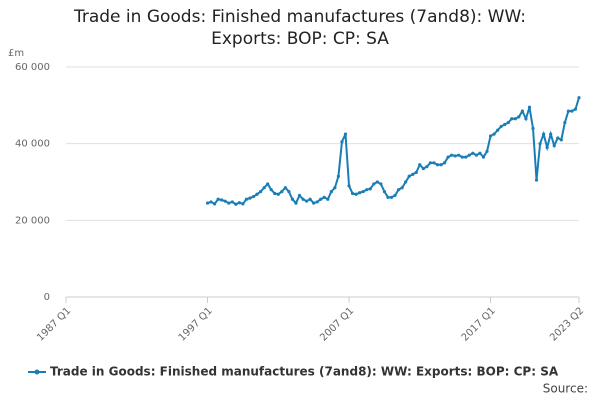 The height and width of the screenshot is (400, 600). What do you see at coordinates (32, 67) in the screenshot?
I see `y-tick-label: 60 000` at bounding box center [32, 67].